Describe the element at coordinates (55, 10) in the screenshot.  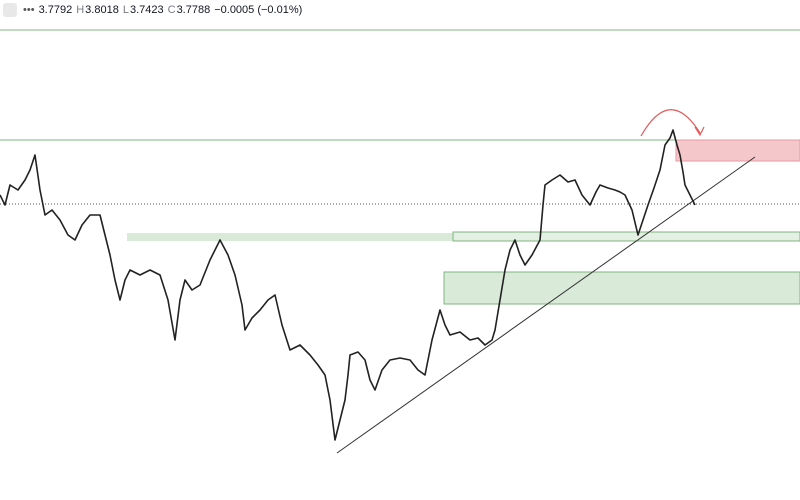
I see `open-value: 3.7792` at that location.